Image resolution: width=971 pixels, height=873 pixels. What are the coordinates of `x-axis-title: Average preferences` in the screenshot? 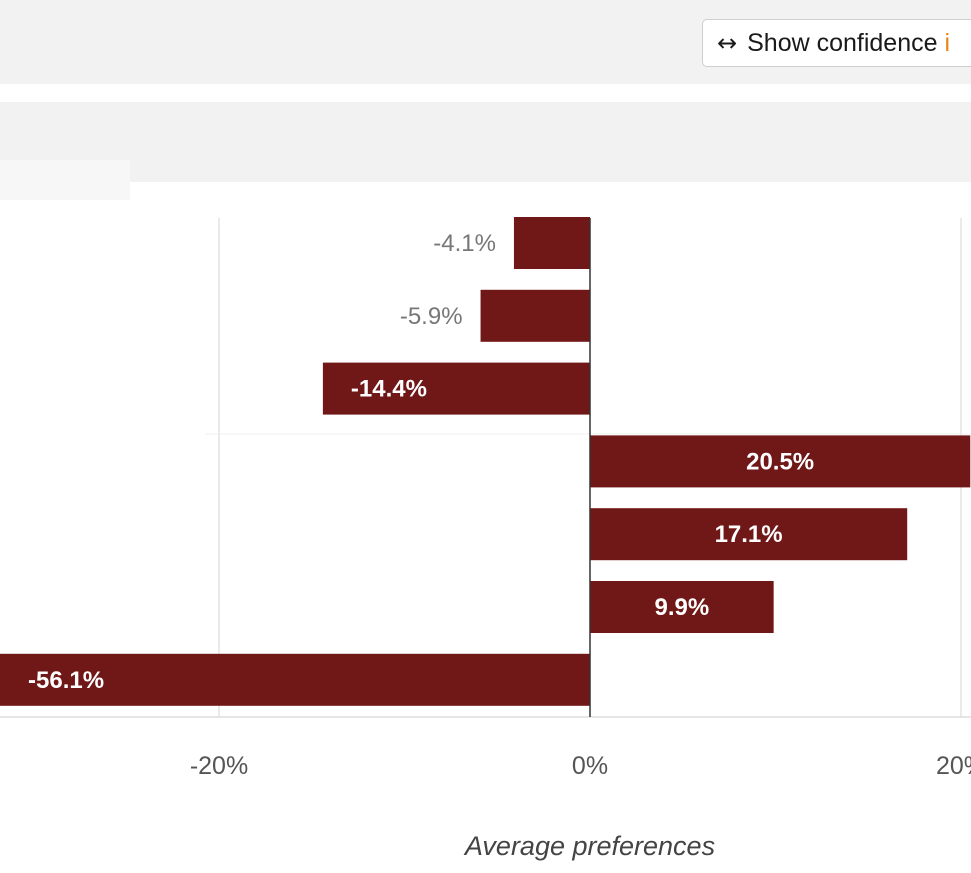 It's located at (589, 846).